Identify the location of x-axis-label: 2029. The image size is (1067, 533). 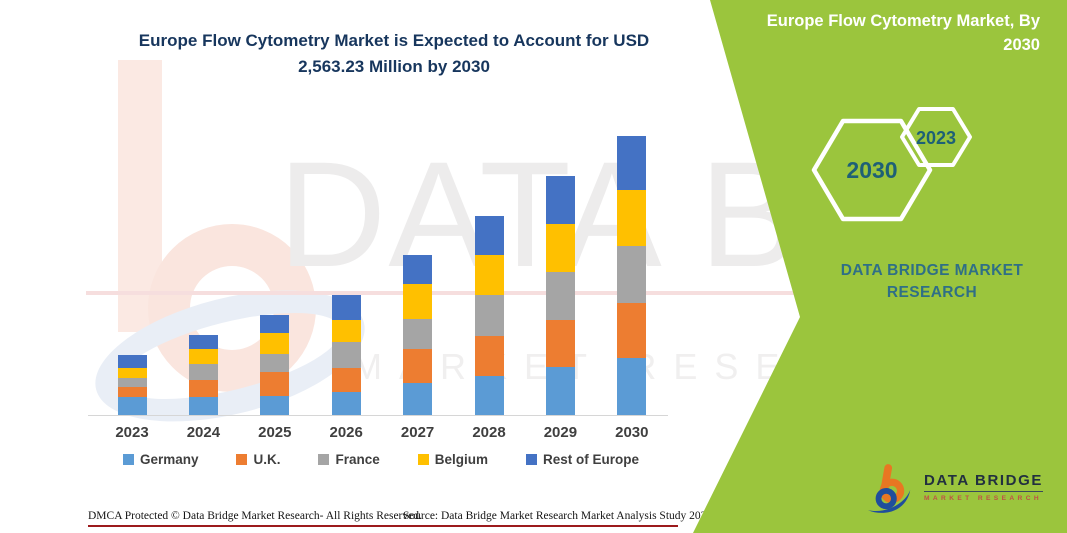
(560, 432).